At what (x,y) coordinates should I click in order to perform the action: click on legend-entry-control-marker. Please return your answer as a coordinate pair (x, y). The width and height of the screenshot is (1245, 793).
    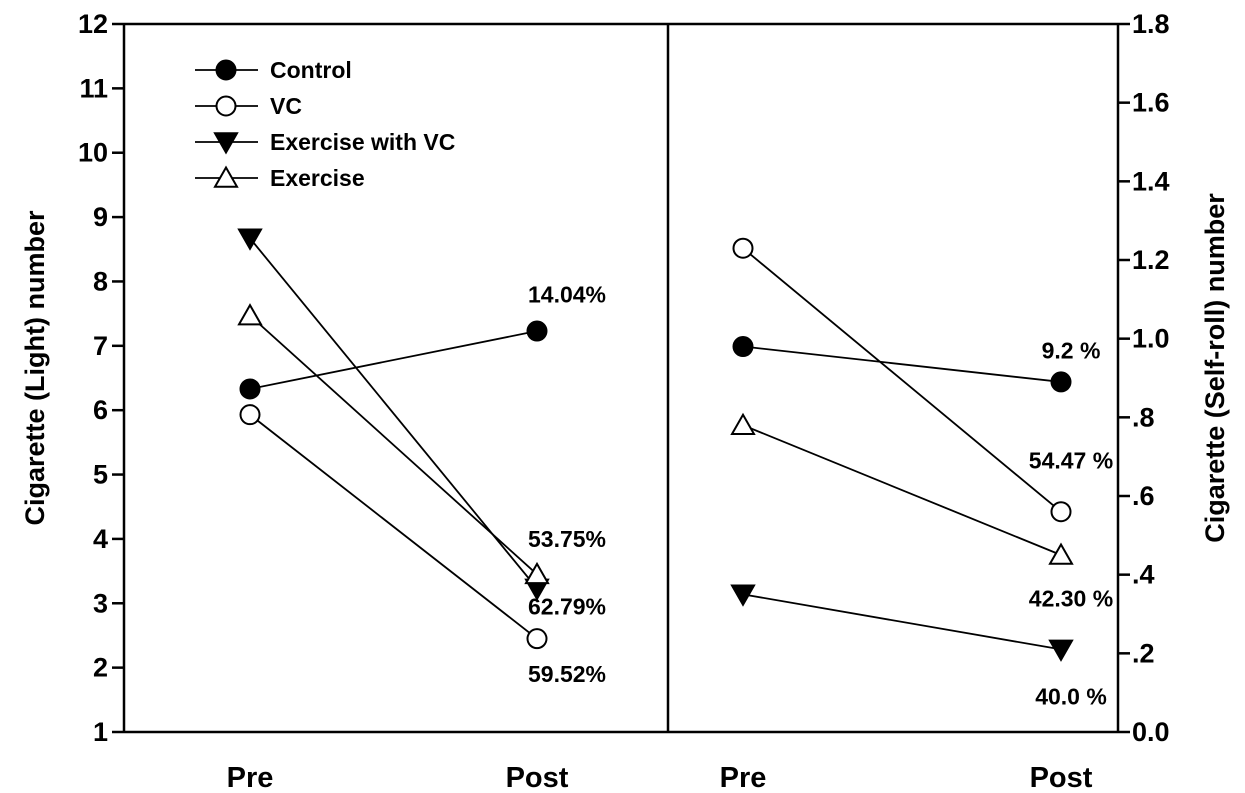
    Looking at the image, I should click on (226, 70).